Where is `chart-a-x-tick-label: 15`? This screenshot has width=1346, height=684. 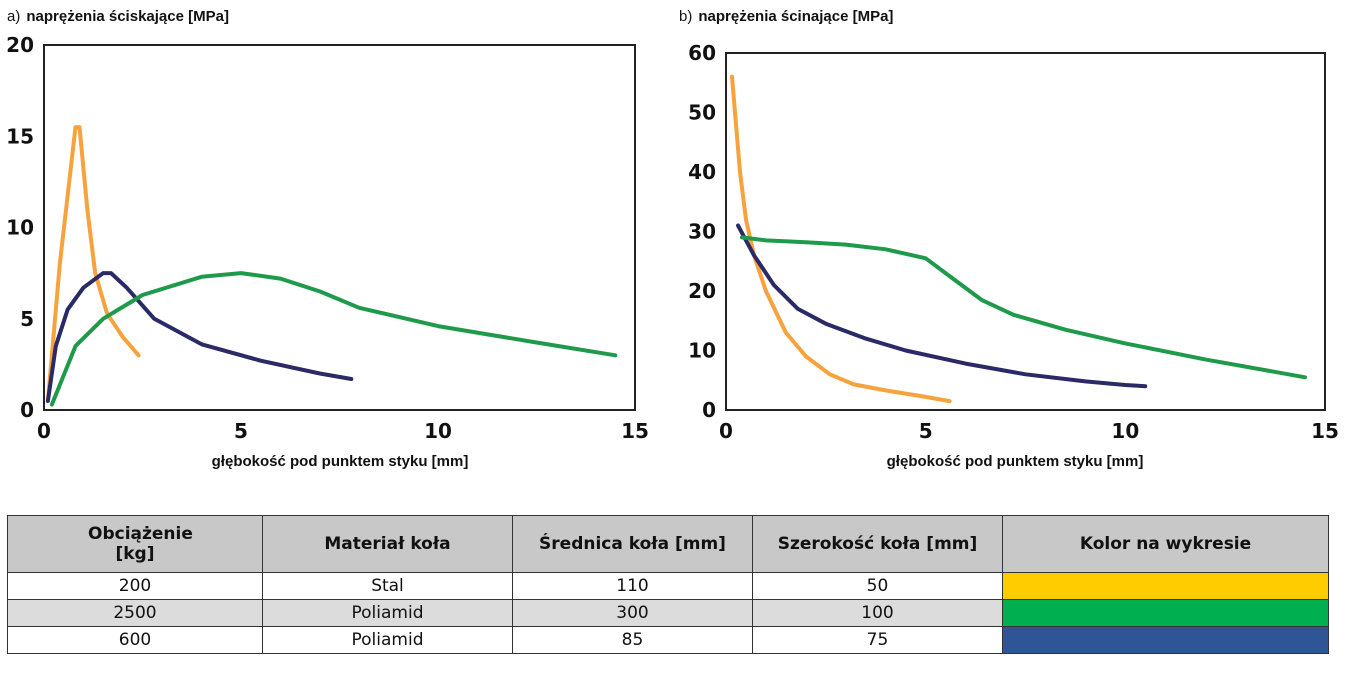
chart-a-x-tick-label: 15 is located at coordinates (635, 431).